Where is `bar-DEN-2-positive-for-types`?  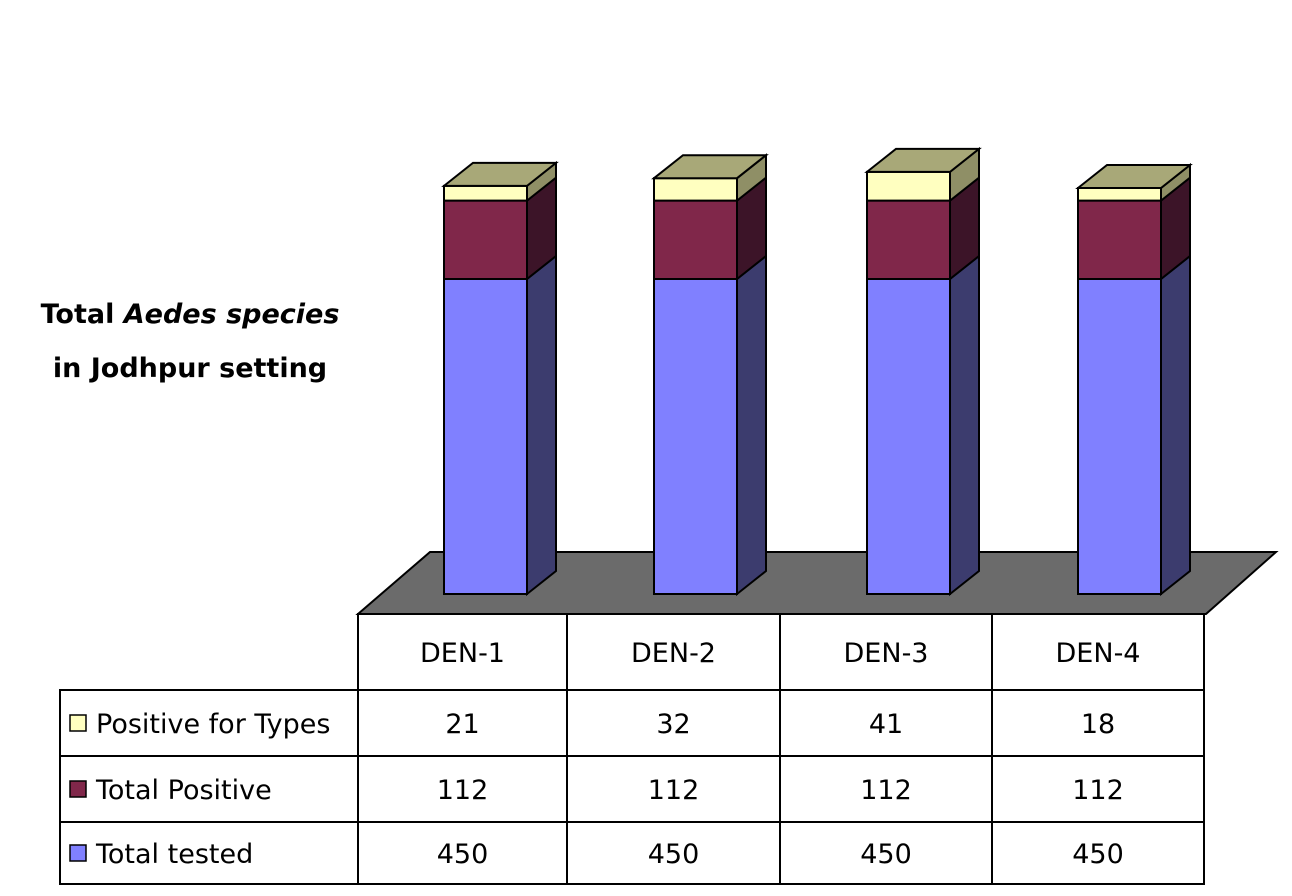 bar-DEN-2-positive-for-types is located at coordinates (695, 189).